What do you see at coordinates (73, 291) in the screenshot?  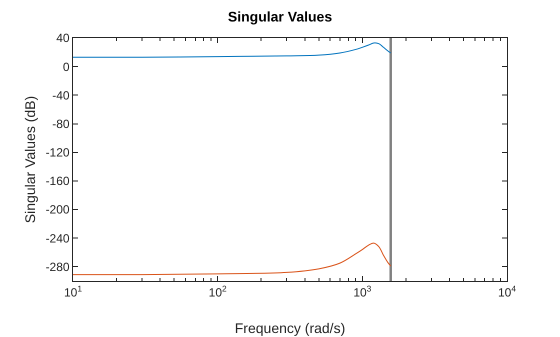 I see `x-tick-label: 10$^{1}$` at bounding box center [73, 291].